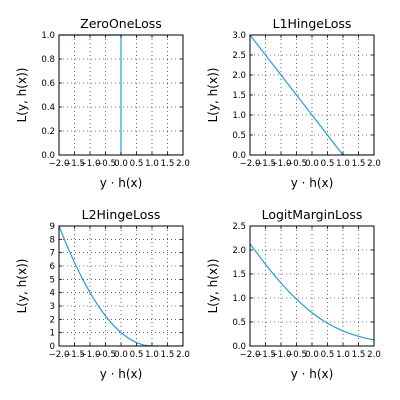 This screenshot has width=400, height=400. What do you see at coordinates (52, 267) in the screenshot?
I see `y-tick-label: 6` at bounding box center [52, 267].